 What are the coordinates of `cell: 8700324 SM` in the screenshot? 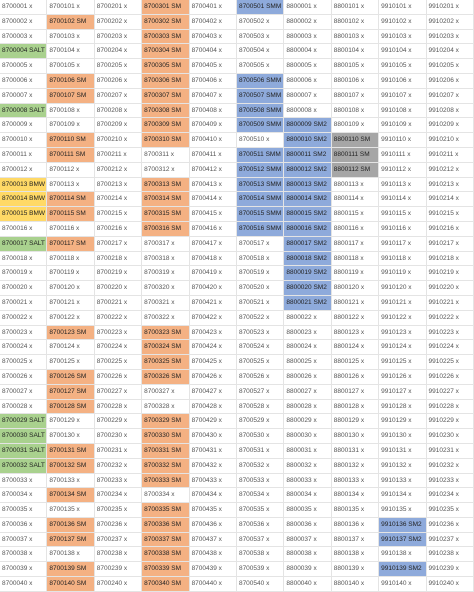 It's located at (166, 348).